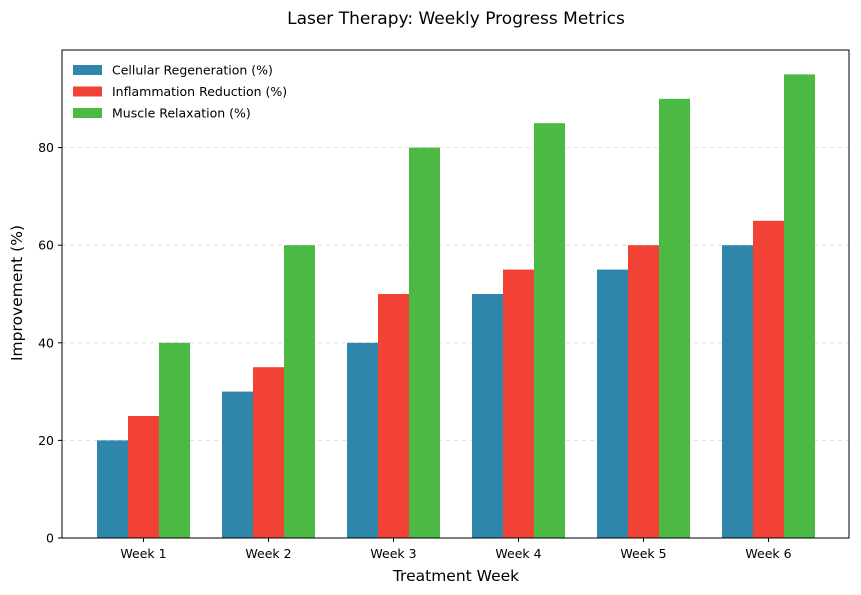  What do you see at coordinates (199, 91) in the screenshot?
I see `legend-label: Inflammation Reduction (%)` at bounding box center [199, 91].